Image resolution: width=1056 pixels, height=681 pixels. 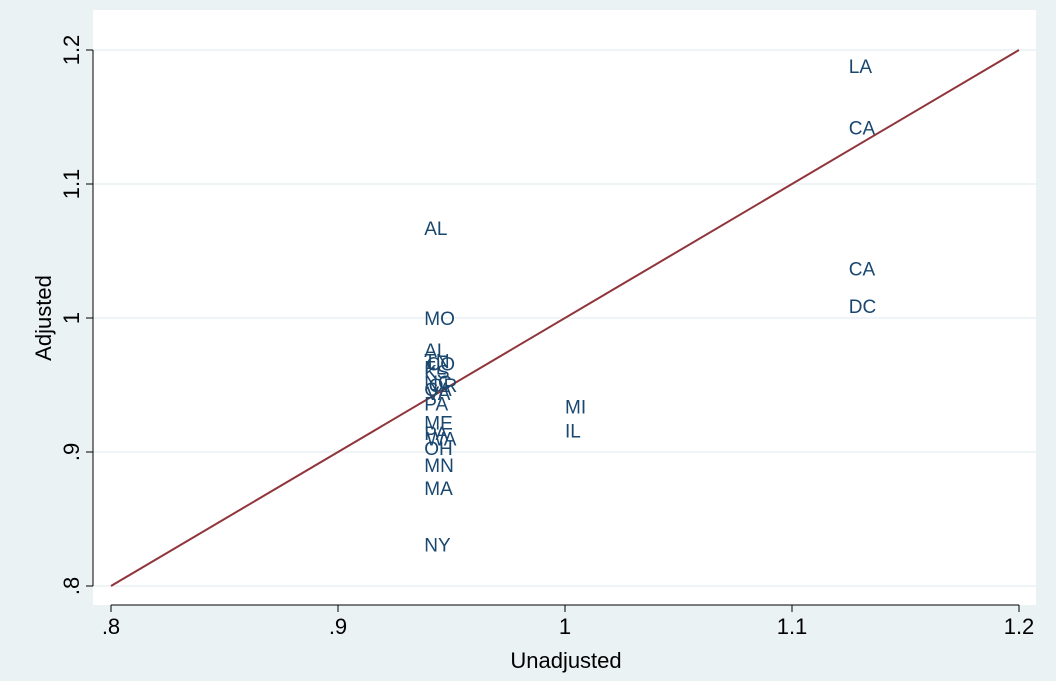 What do you see at coordinates (575, 407) in the screenshot?
I see `point-label: MI` at bounding box center [575, 407].